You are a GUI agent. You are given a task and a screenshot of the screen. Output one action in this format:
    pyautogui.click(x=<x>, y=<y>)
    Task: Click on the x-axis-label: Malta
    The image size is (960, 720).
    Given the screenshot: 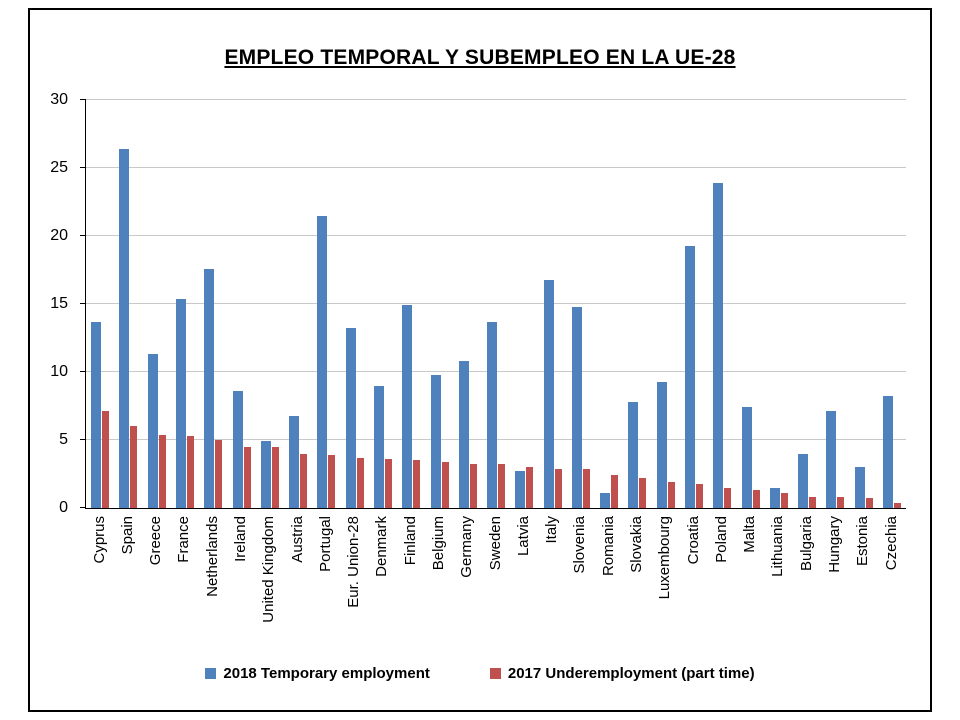 What is the action you would take?
    pyautogui.click(x=750, y=534)
    